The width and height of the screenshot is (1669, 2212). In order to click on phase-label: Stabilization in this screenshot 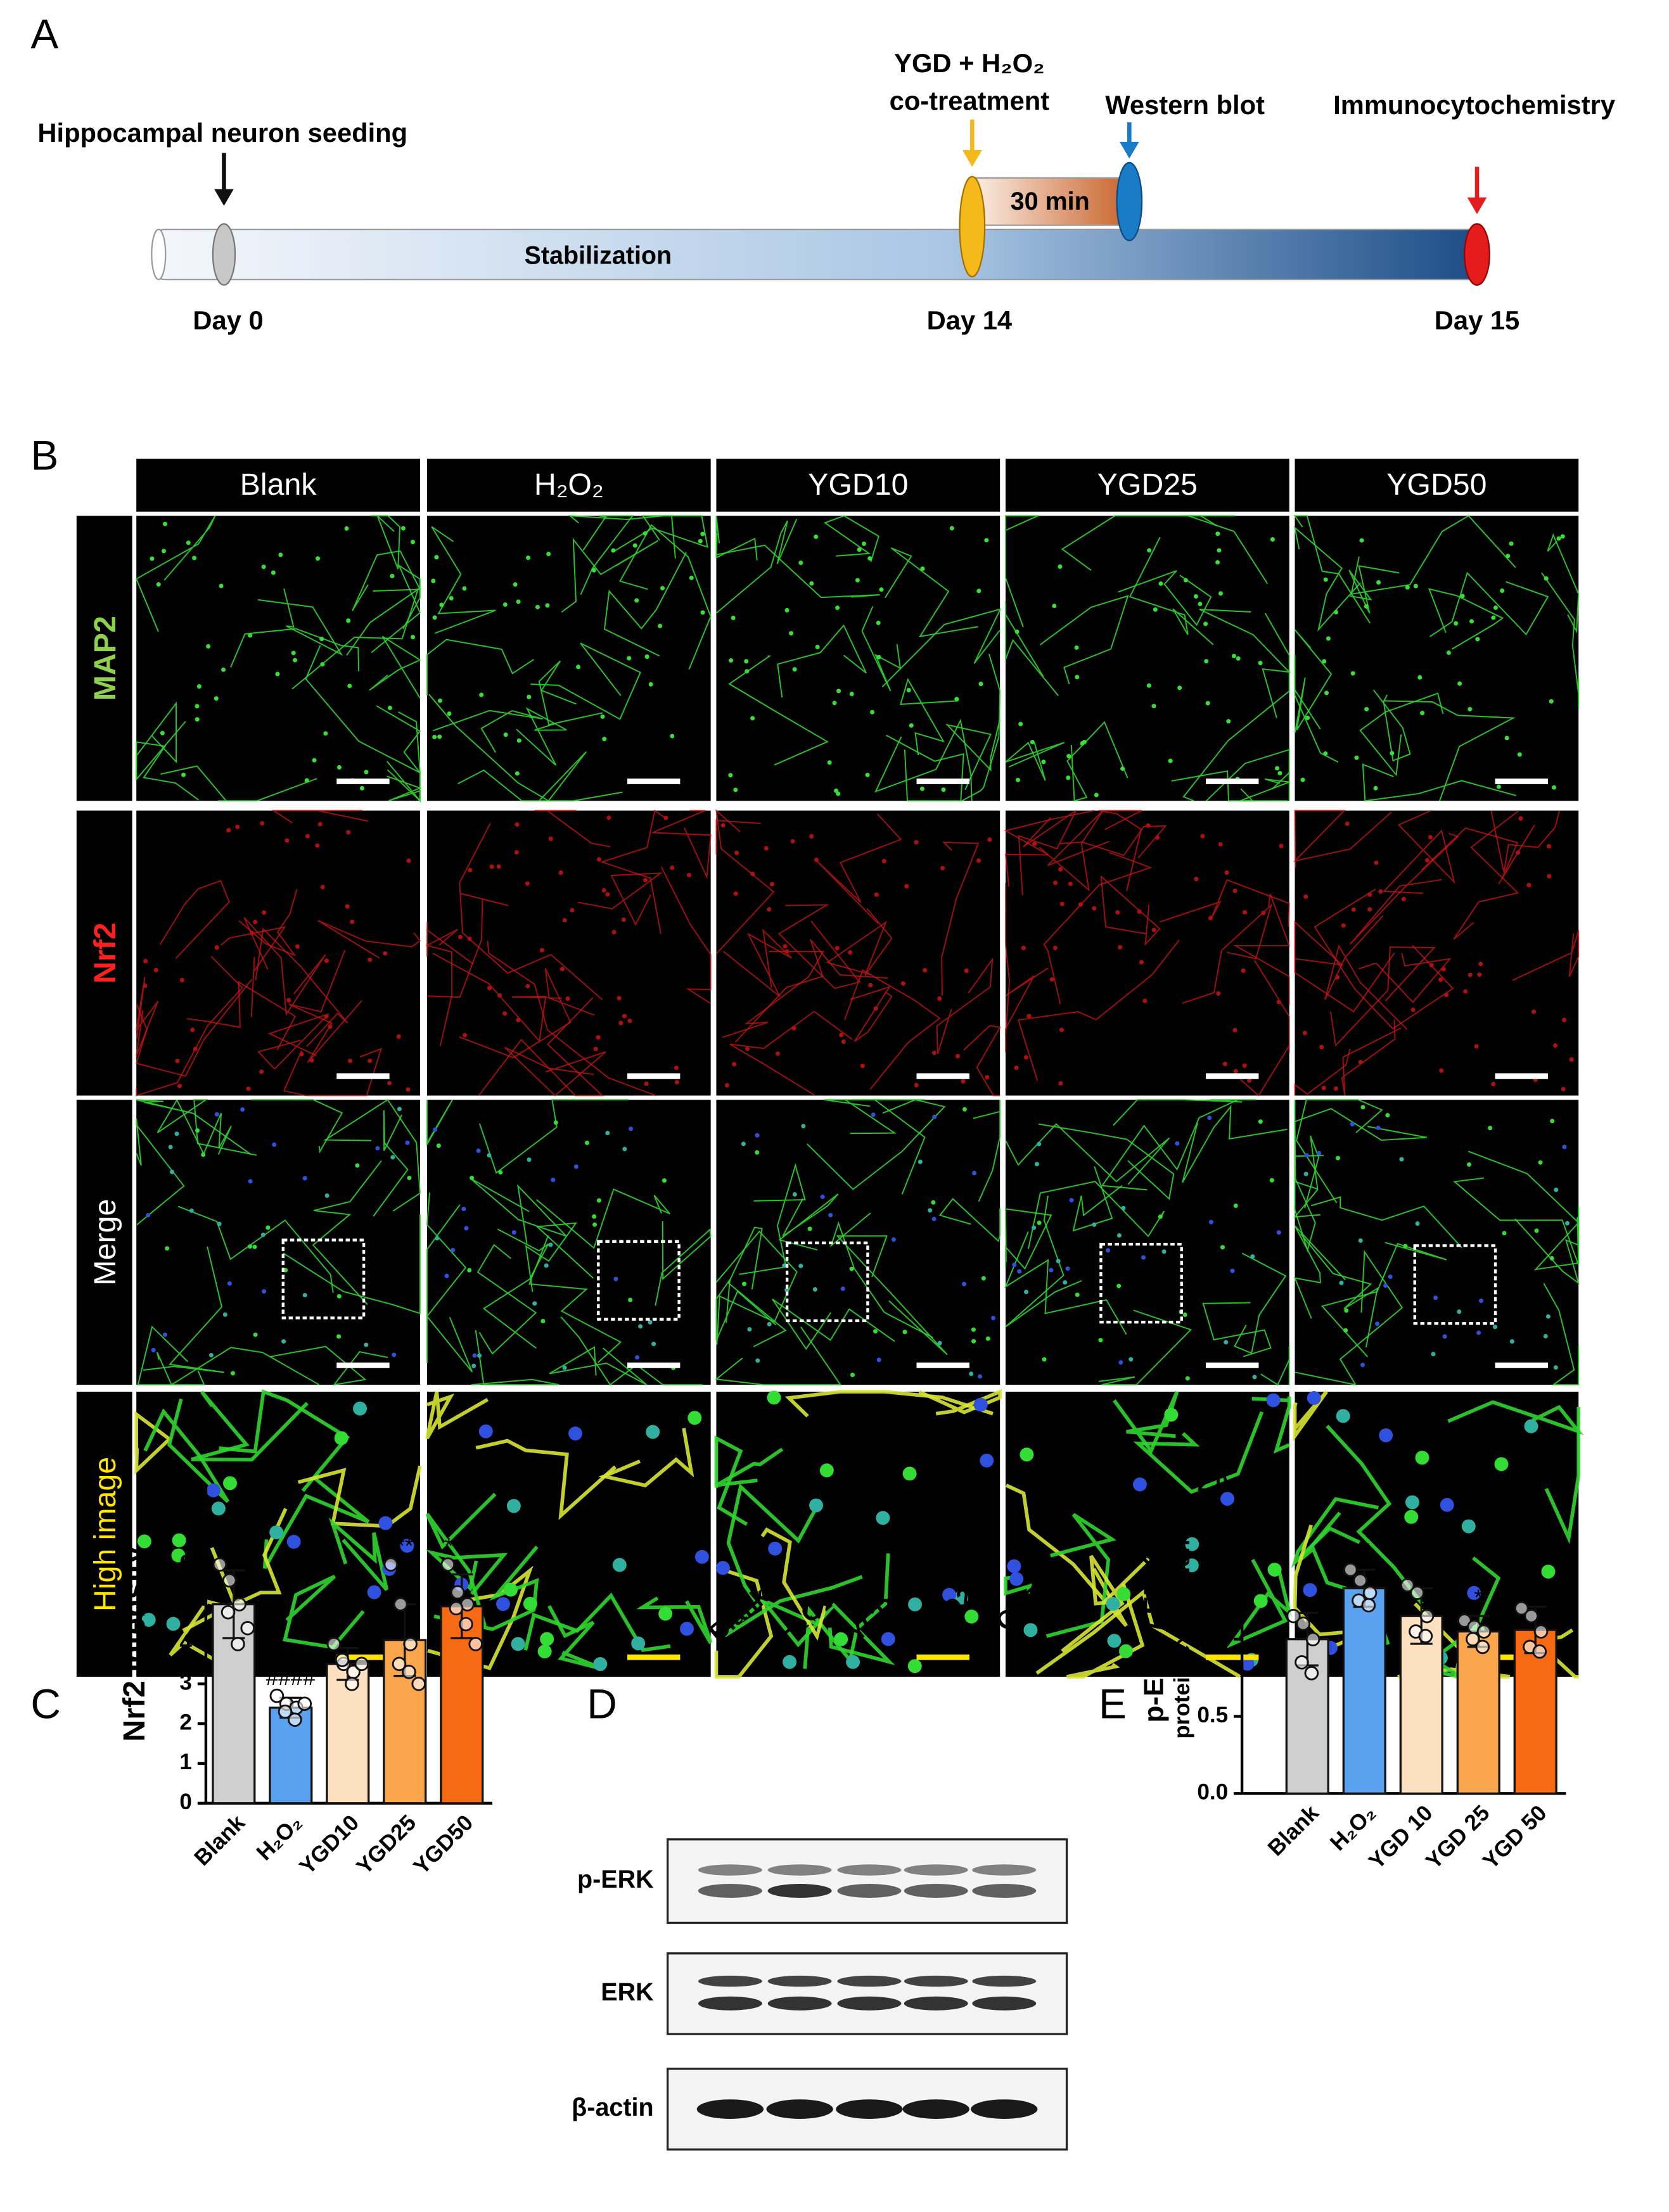, I will do `click(598, 255)`.